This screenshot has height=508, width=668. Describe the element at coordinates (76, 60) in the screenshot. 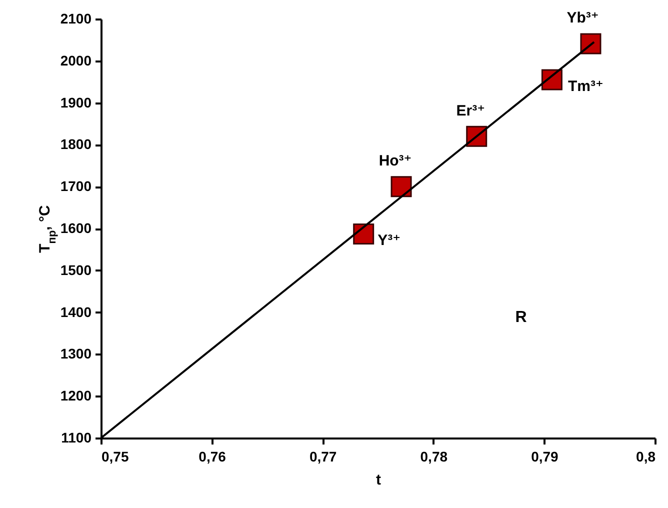

I see `y-tick-label: 2000` at that location.